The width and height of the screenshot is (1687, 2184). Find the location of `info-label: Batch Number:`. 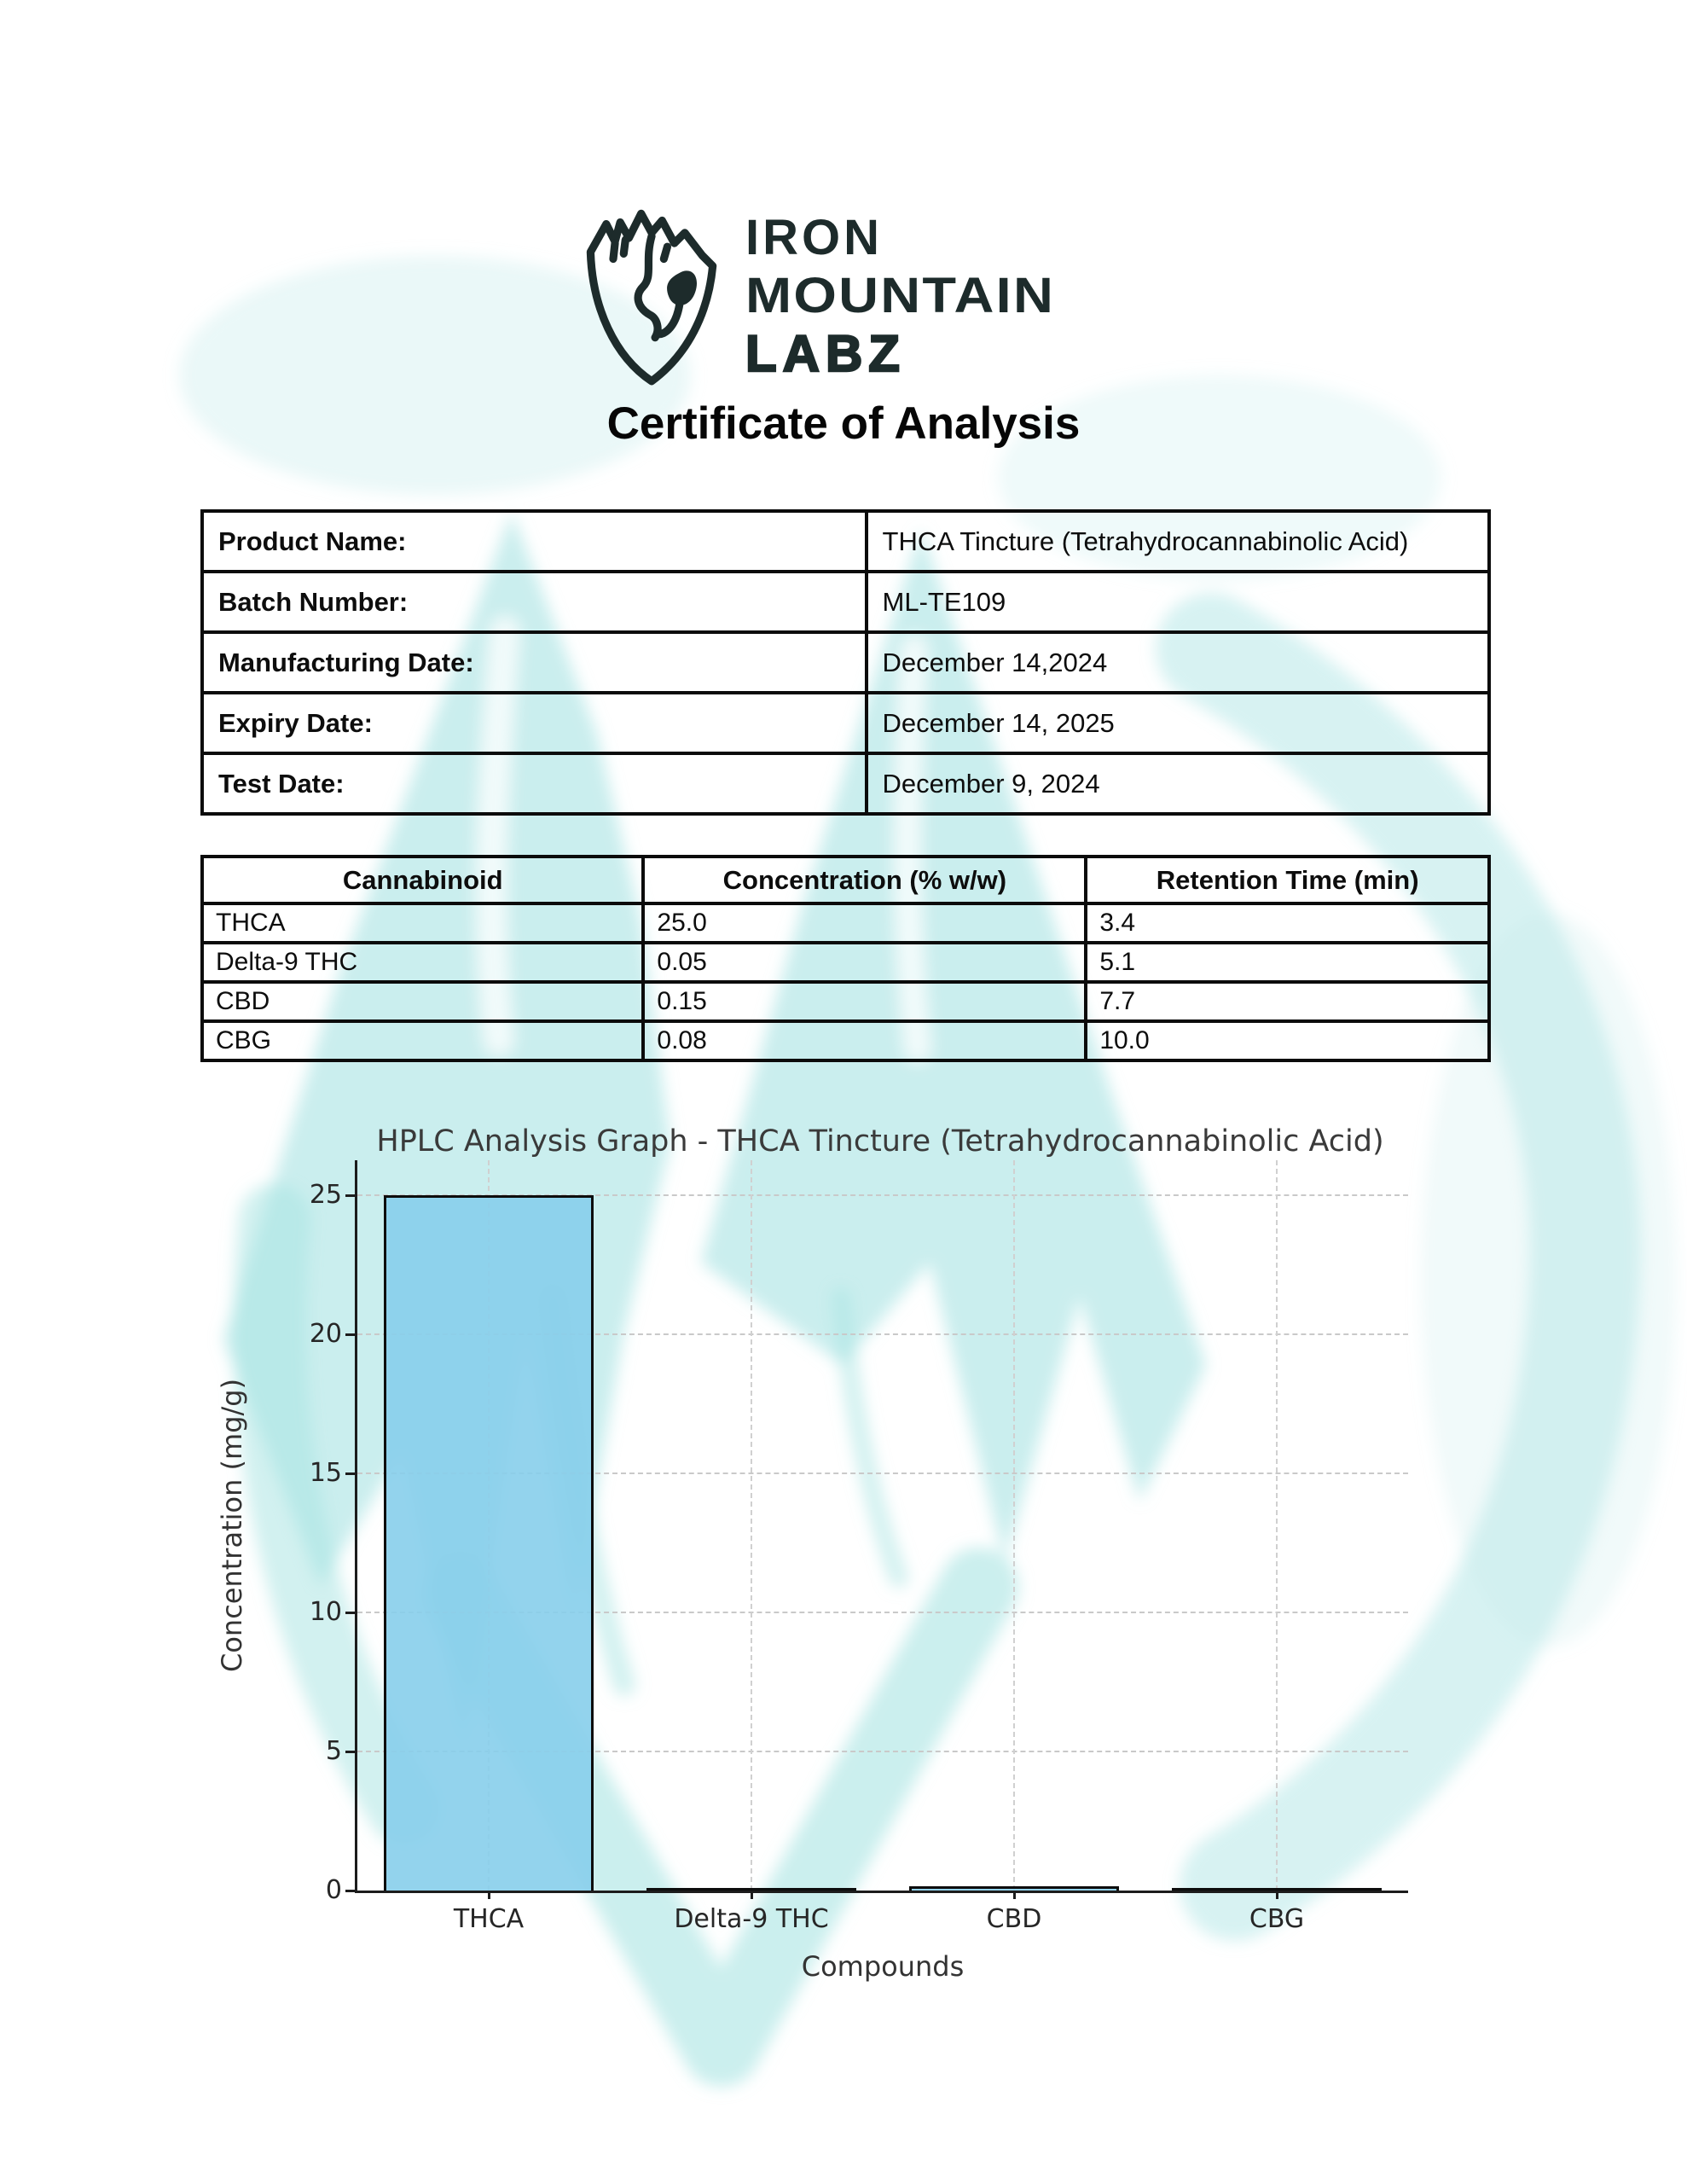

info-label: Batch Number: is located at coordinates (534, 602).